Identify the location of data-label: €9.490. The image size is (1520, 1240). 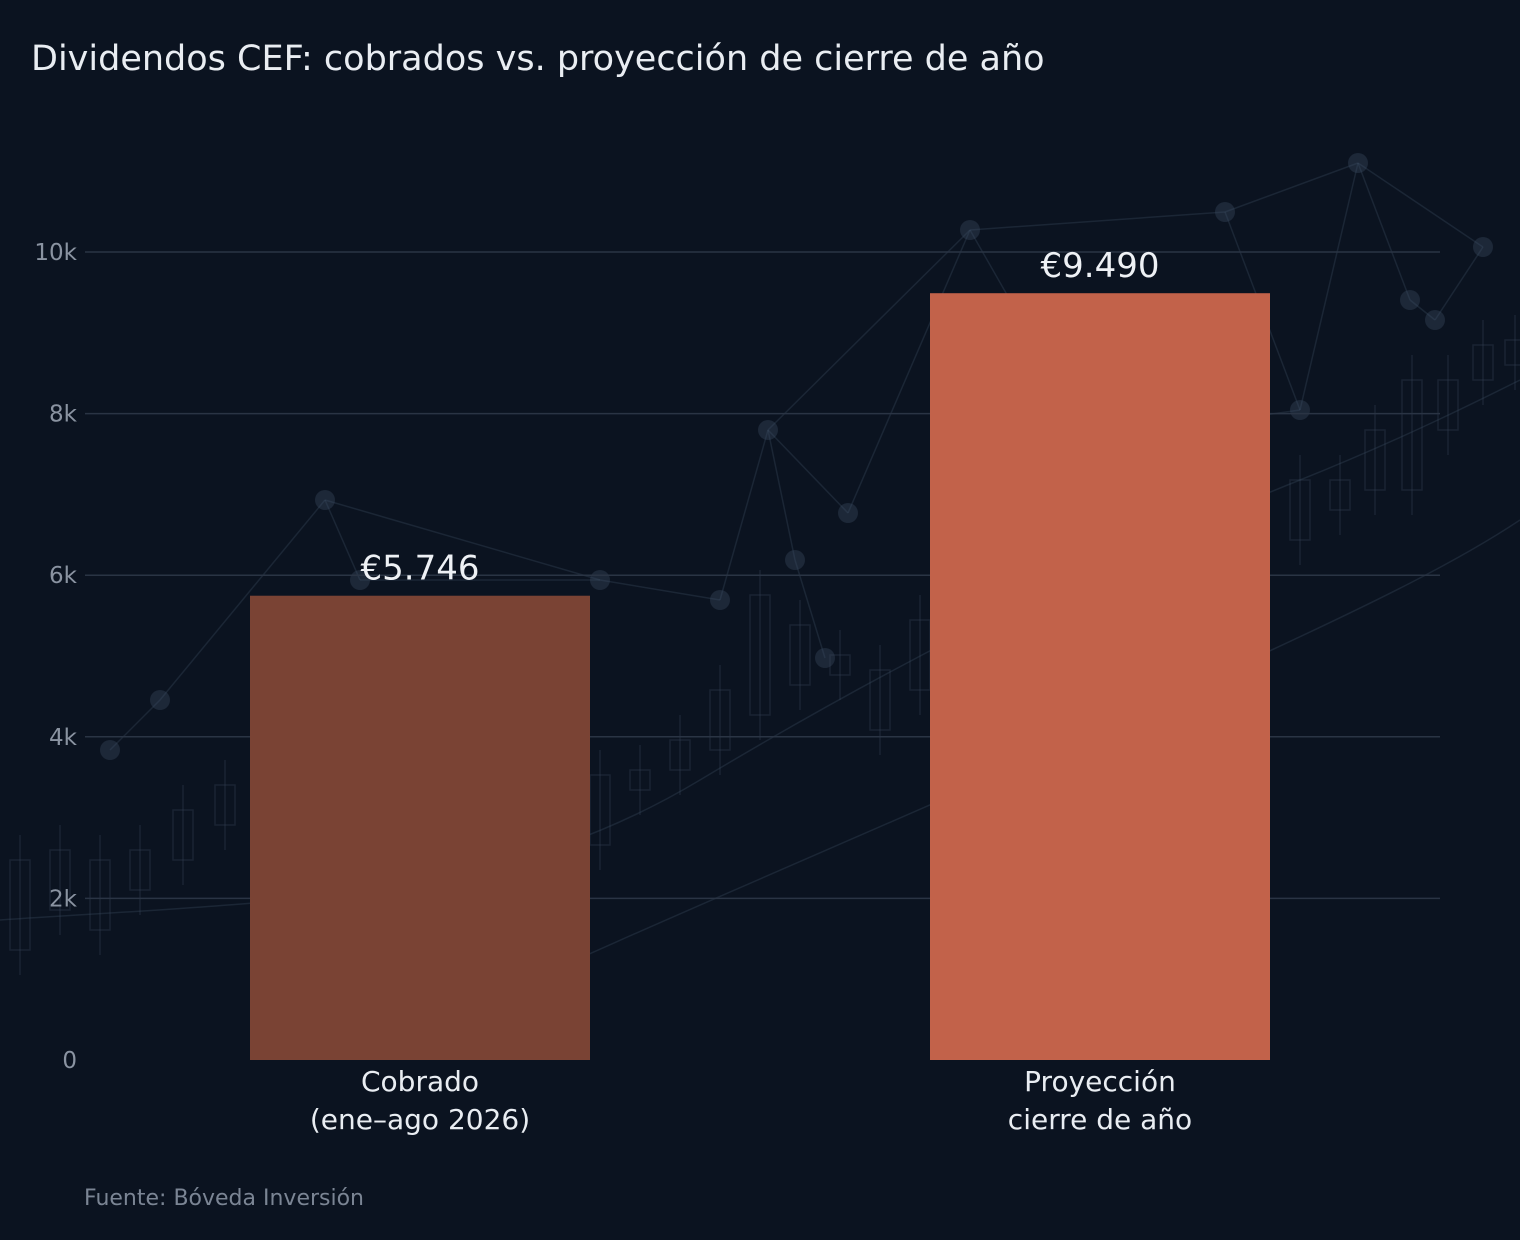
(1100, 266).